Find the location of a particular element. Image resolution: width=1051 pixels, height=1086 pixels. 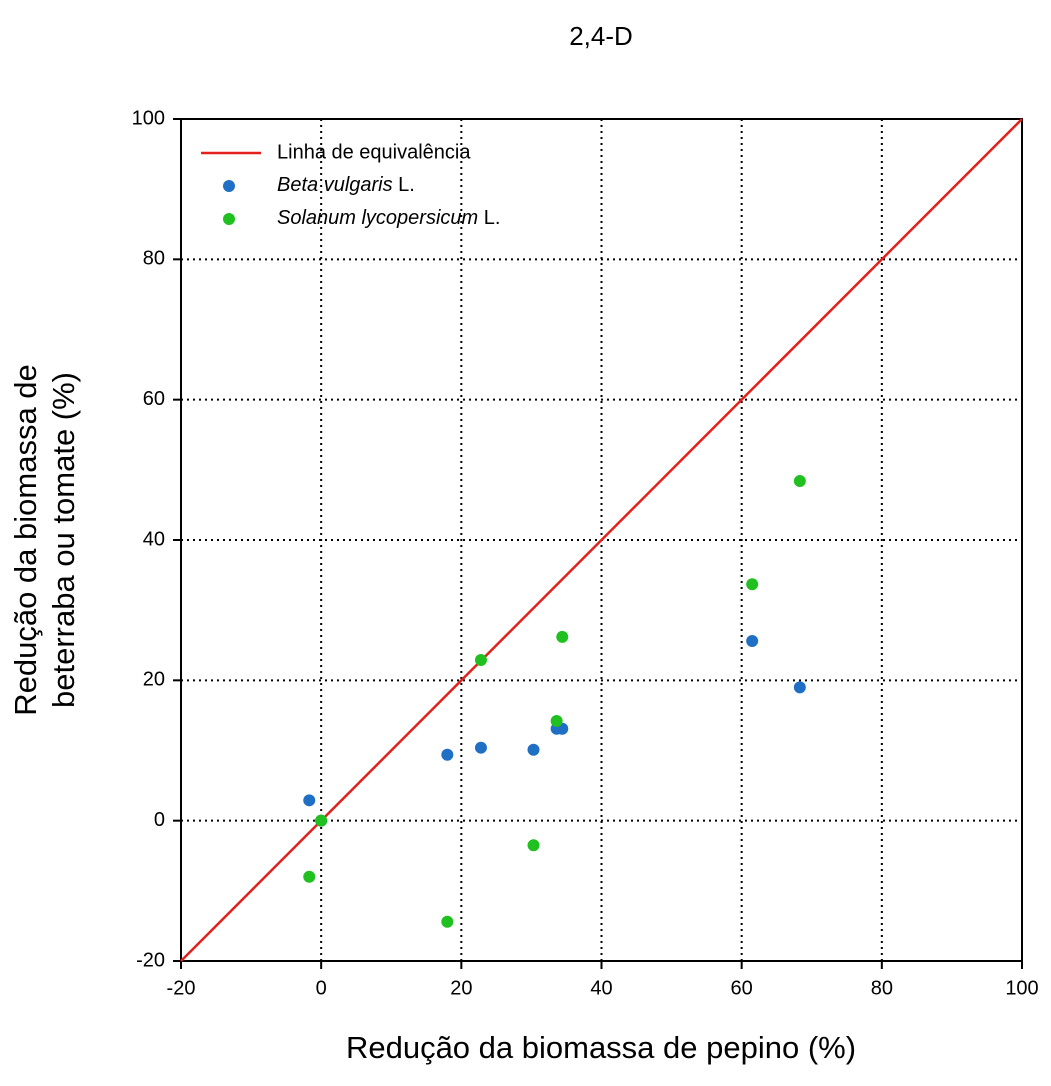

y-tick-label: 20 is located at coordinates (154, 680).